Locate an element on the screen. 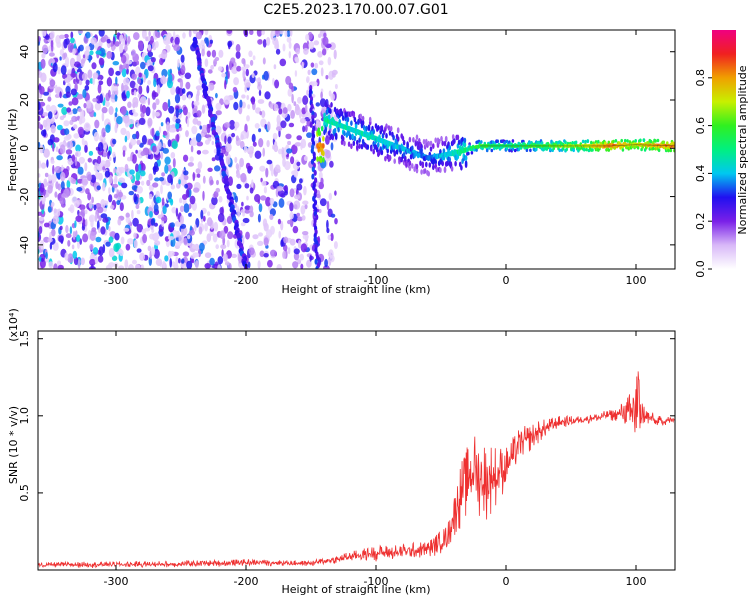 This screenshot has width=750, height=600. spectrogram-y-label: Frequency (Hz) is located at coordinates (12, 150).